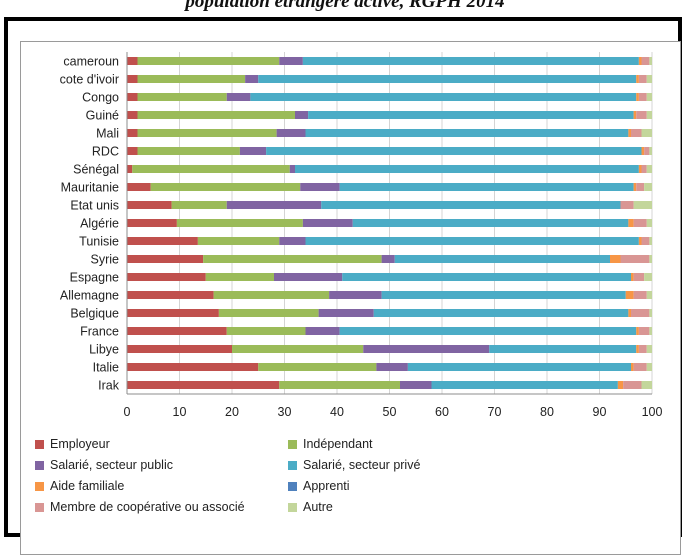 The height and width of the screenshot is (556, 690). What do you see at coordinates (600, 412) in the screenshot?
I see `x-tick-label: 90` at bounding box center [600, 412].